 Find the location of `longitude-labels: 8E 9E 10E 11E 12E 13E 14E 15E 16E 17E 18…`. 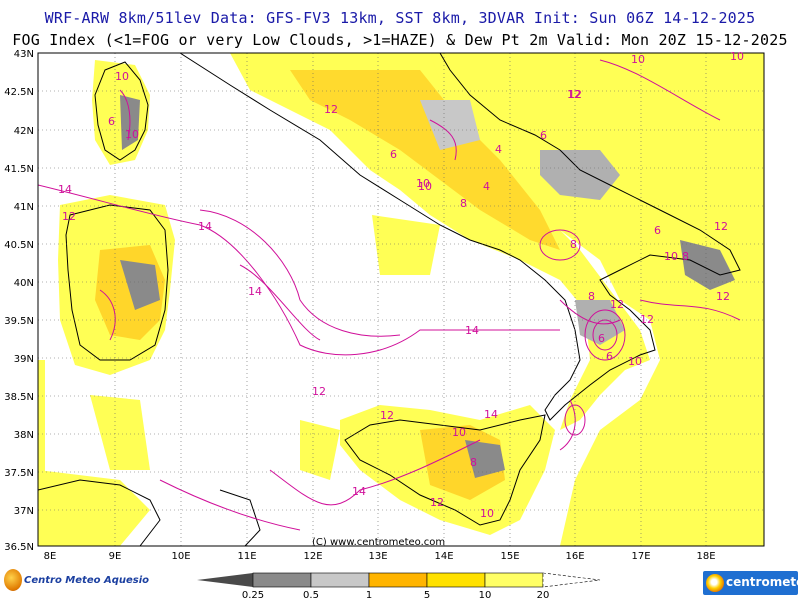

longitude-labels: 8E 9E 10E 11E 12E 13E 14E 15E 16E 17E 18… is located at coordinates (380, 556).